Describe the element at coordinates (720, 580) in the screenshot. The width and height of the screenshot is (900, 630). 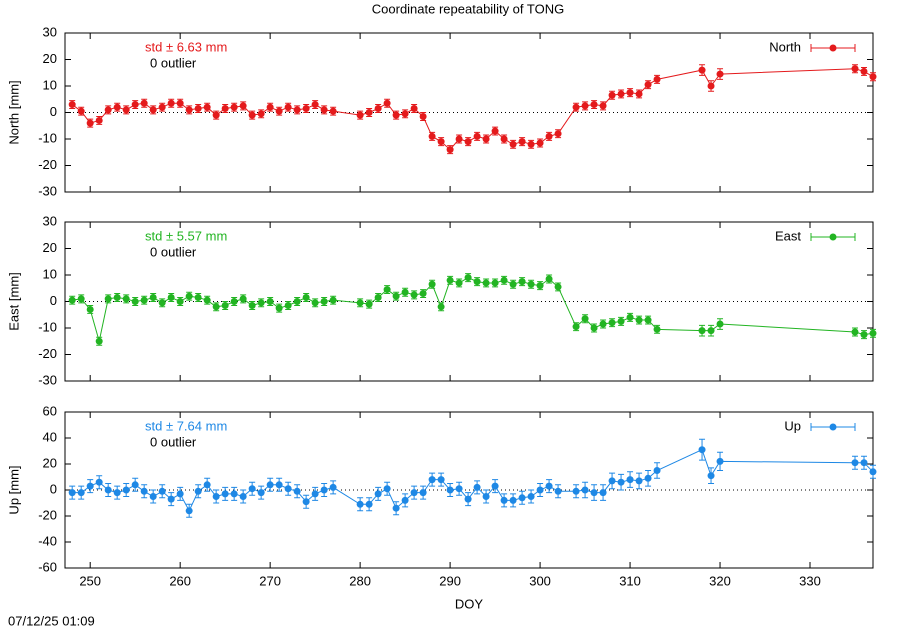
I see `x-tick-label: 320` at that location.